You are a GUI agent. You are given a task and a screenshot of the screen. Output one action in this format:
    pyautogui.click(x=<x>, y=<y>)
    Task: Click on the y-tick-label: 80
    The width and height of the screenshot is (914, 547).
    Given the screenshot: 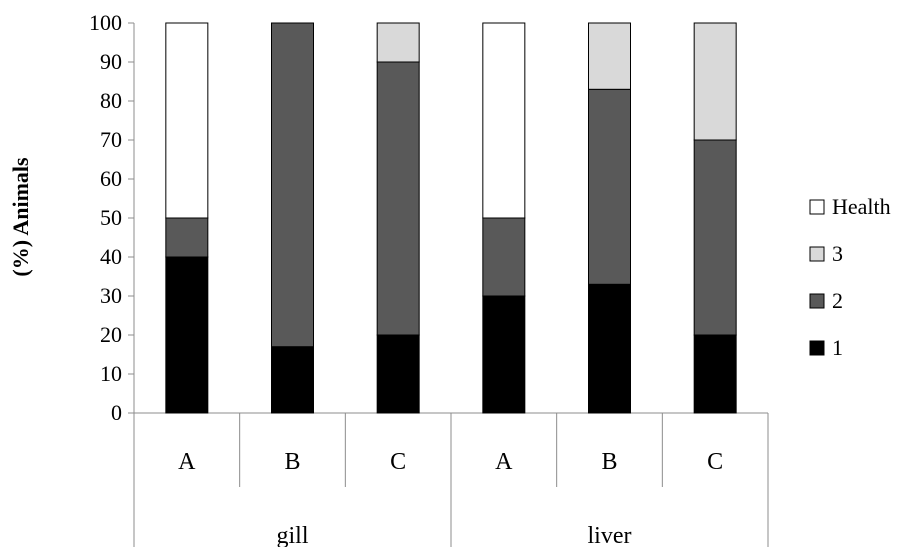 What is the action you would take?
    pyautogui.click(x=111, y=100)
    